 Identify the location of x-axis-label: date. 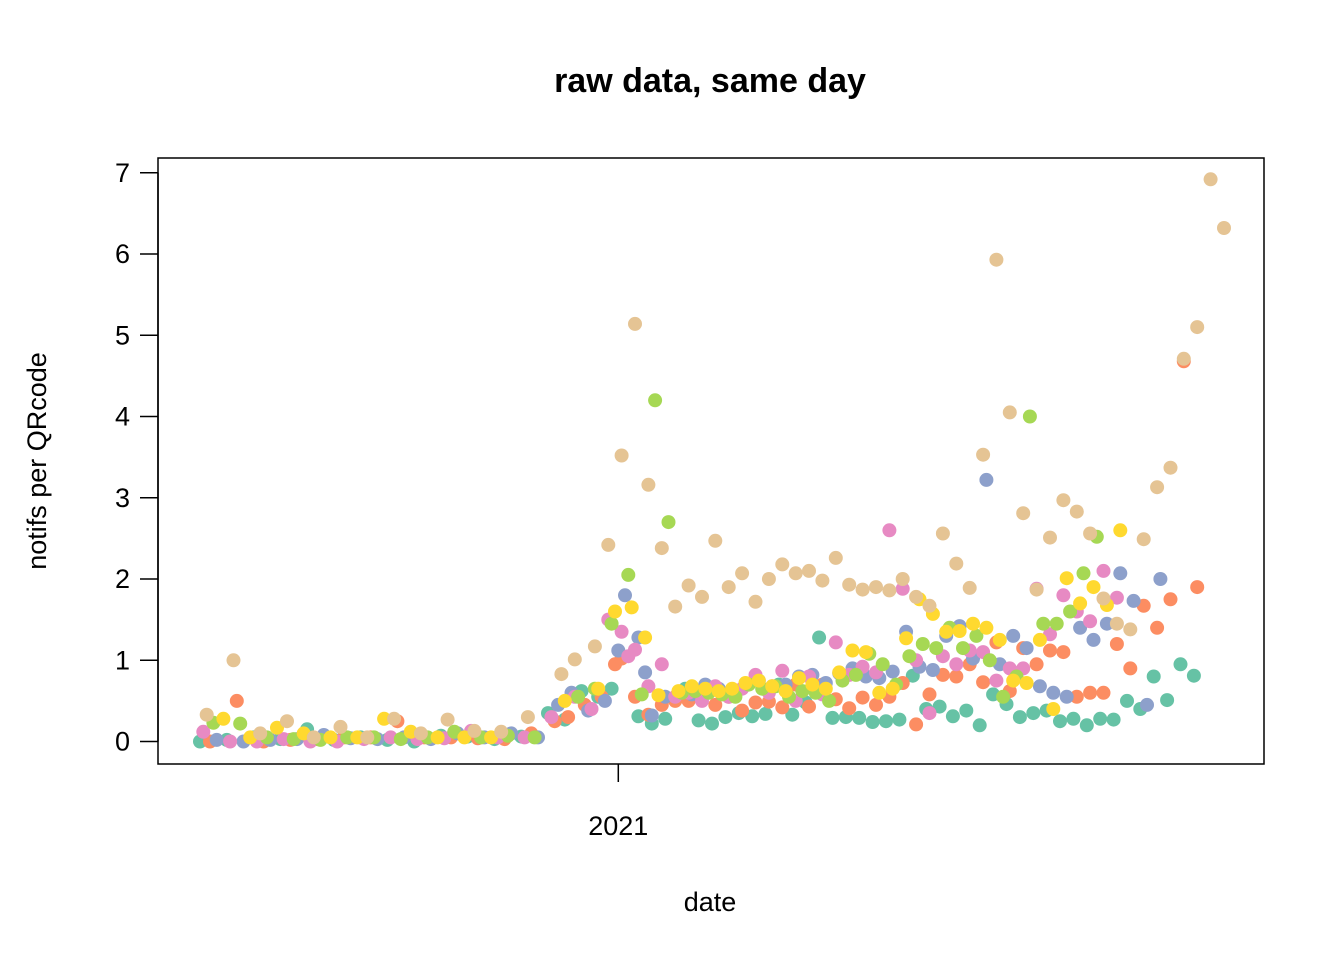
(710, 902).